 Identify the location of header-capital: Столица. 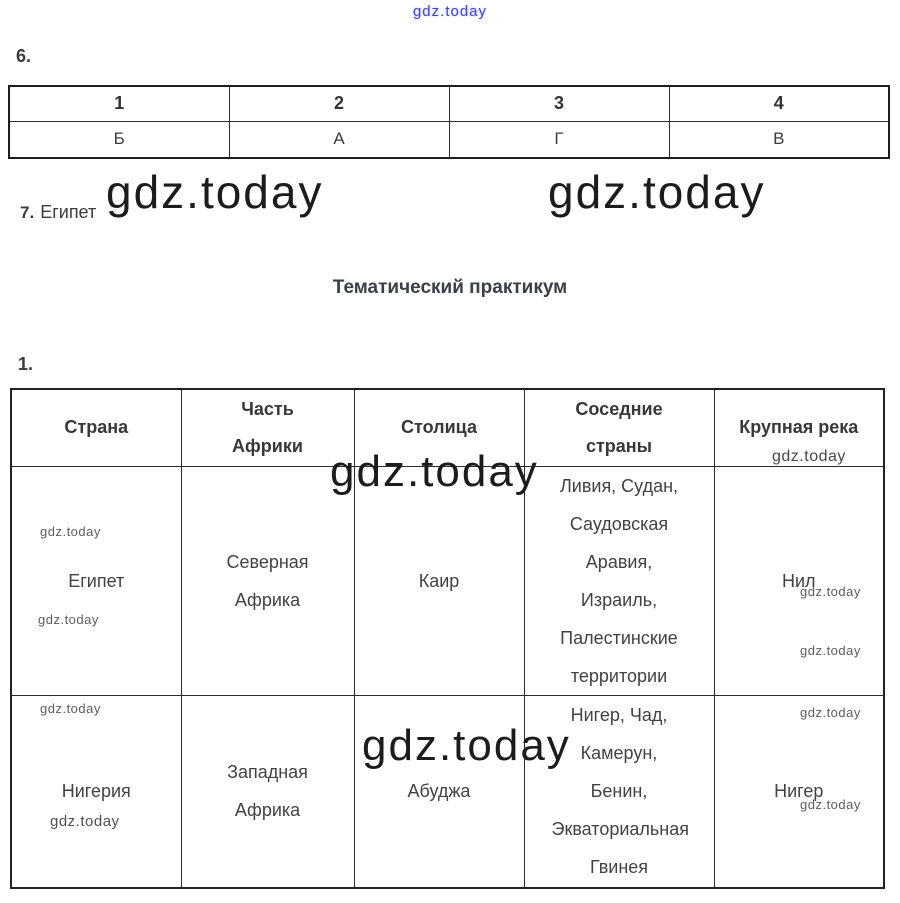
(439, 427).